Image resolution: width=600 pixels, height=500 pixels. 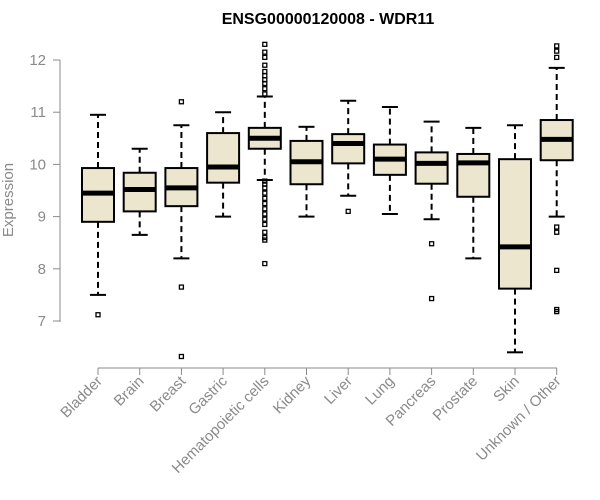 What do you see at coordinates (456, 399) in the screenshot?
I see `x-tick-label: Prostate` at bounding box center [456, 399].